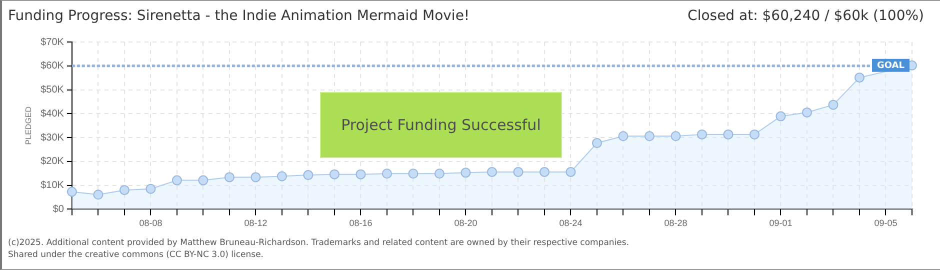  Describe the element at coordinates (360, 223) in the screenshot. I see `x-tick-label: 08-16` at that location.